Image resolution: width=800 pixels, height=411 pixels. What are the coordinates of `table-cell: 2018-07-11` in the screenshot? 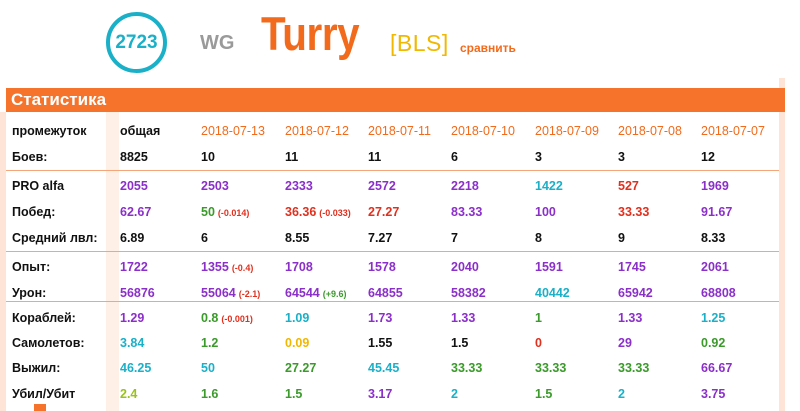 It's located at (399, 131).